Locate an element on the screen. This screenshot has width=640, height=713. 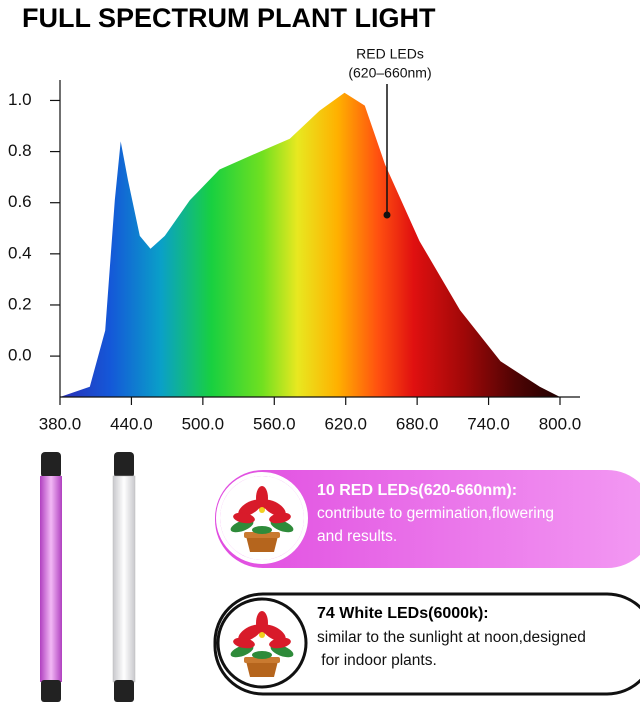
card-text: similar to the sunlight at noon,designed is located at coordinates (451, 637).